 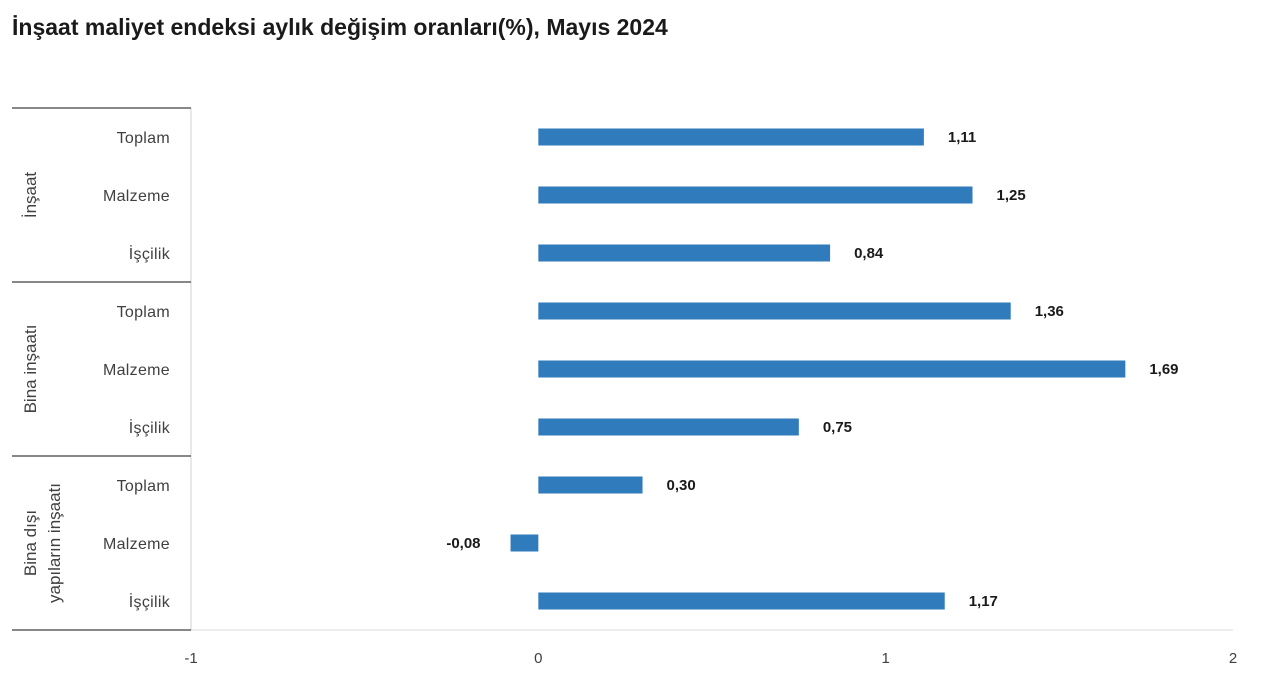 I want to click on x-tick-label: -1, so click(x=190, y=658).